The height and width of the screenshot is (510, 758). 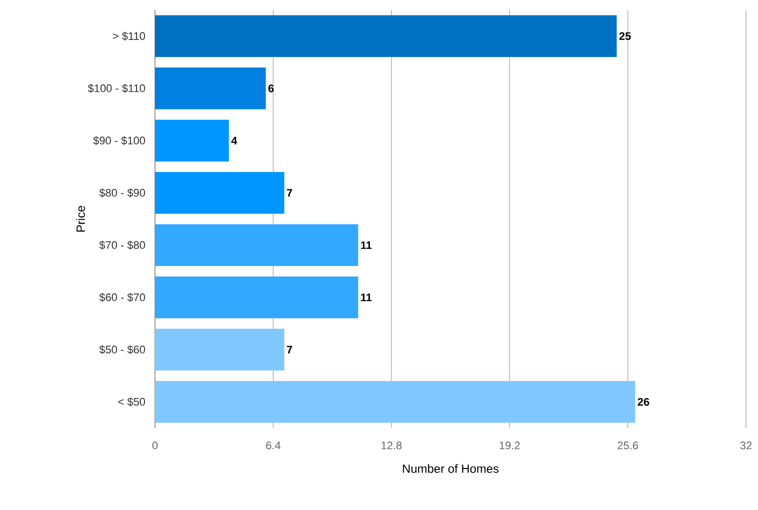 I want to click on y-tick-label: $70 - $80, so click(x=122, y=245).